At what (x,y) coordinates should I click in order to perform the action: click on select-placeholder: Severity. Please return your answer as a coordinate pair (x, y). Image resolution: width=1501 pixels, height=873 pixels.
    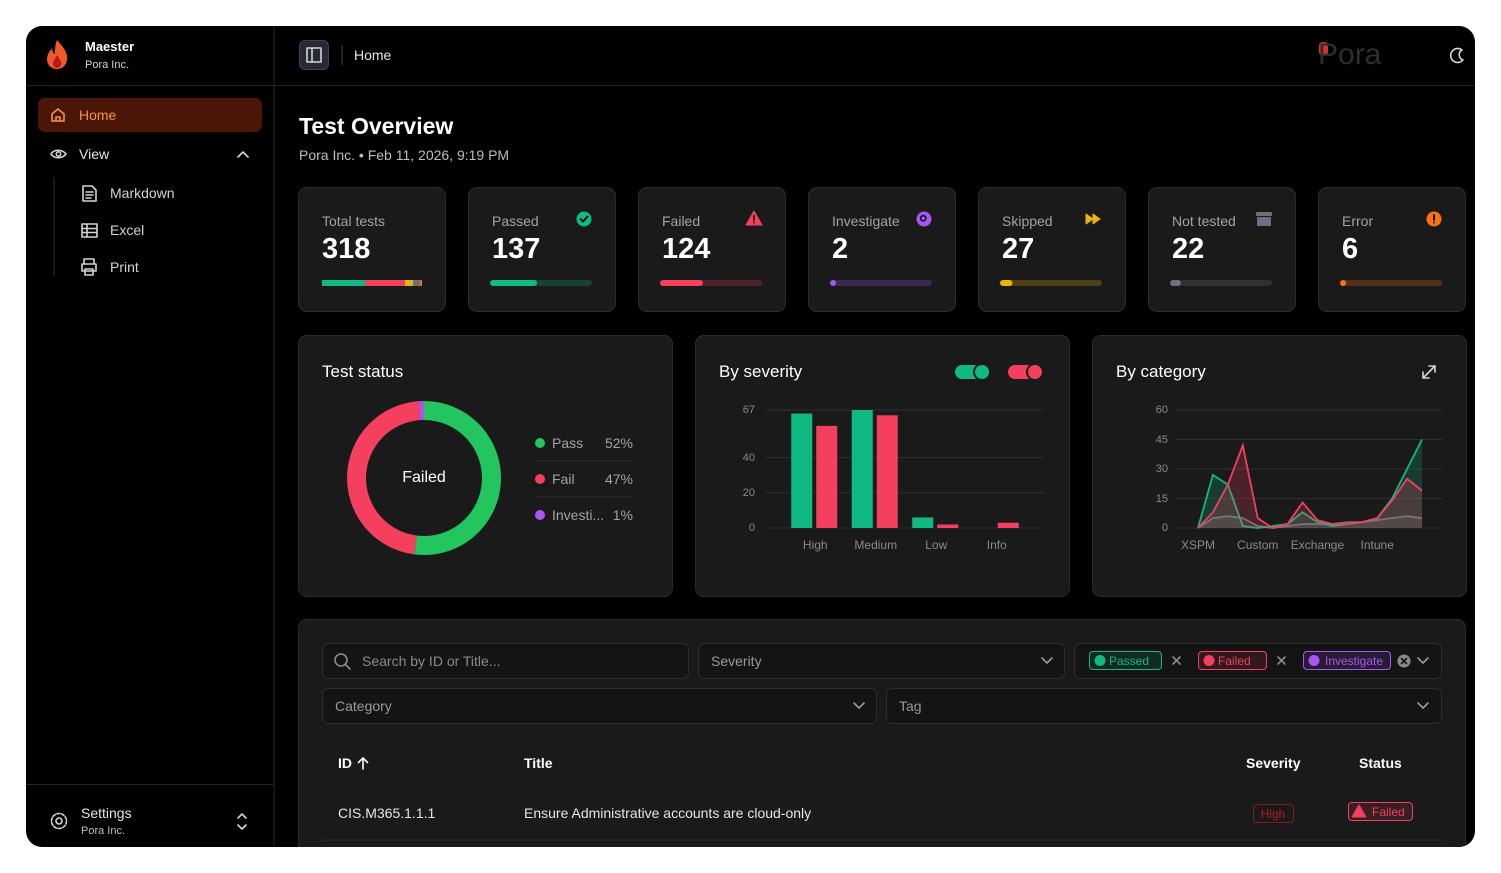
    Looking at the image, I should click on (736, 661).